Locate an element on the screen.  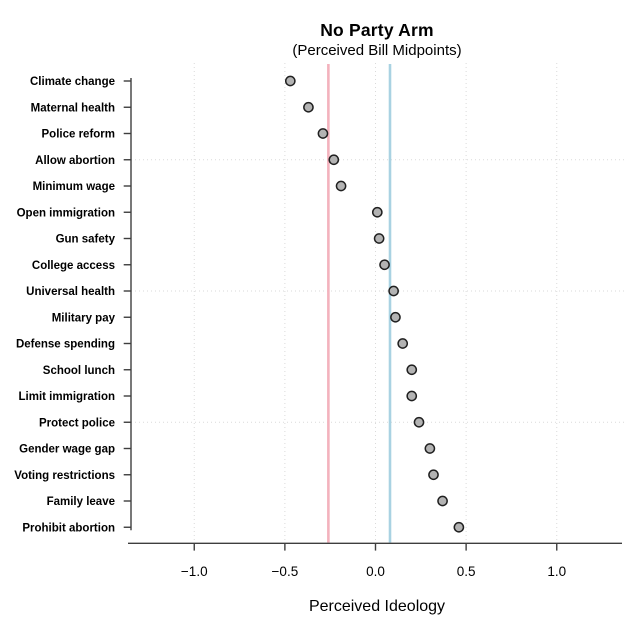
category-label: Climate change is located at coordinates (72, 82).